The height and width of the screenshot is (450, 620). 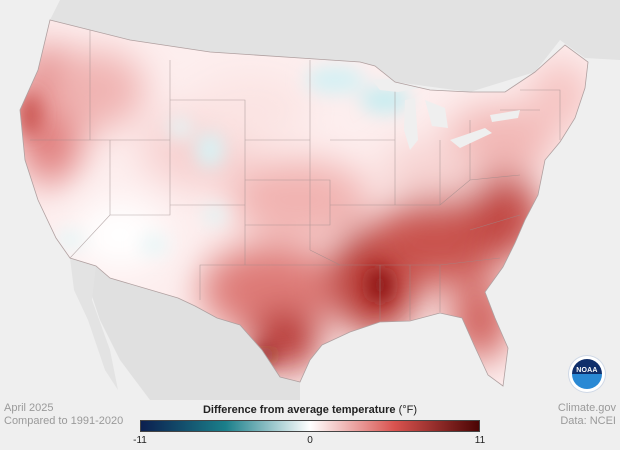 What do you see at coordinates (310, 426) in the screenshot?
I see `legend-color-bar` at bounding box center [310, 426].